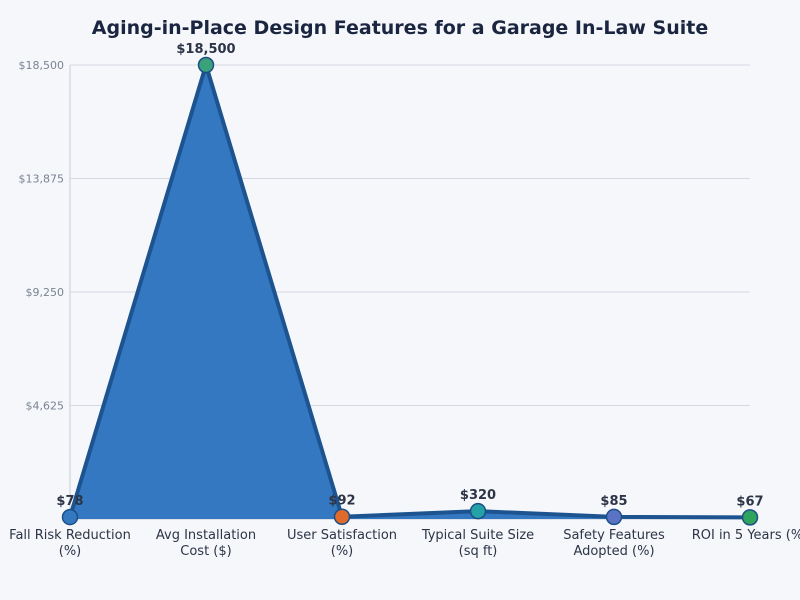 This screenshot has width=800, height=600. Describe the element at coordinates (746, 535) in the screenshot. I see `x-tick-label: ROI in 5 Years (%)` at that location.